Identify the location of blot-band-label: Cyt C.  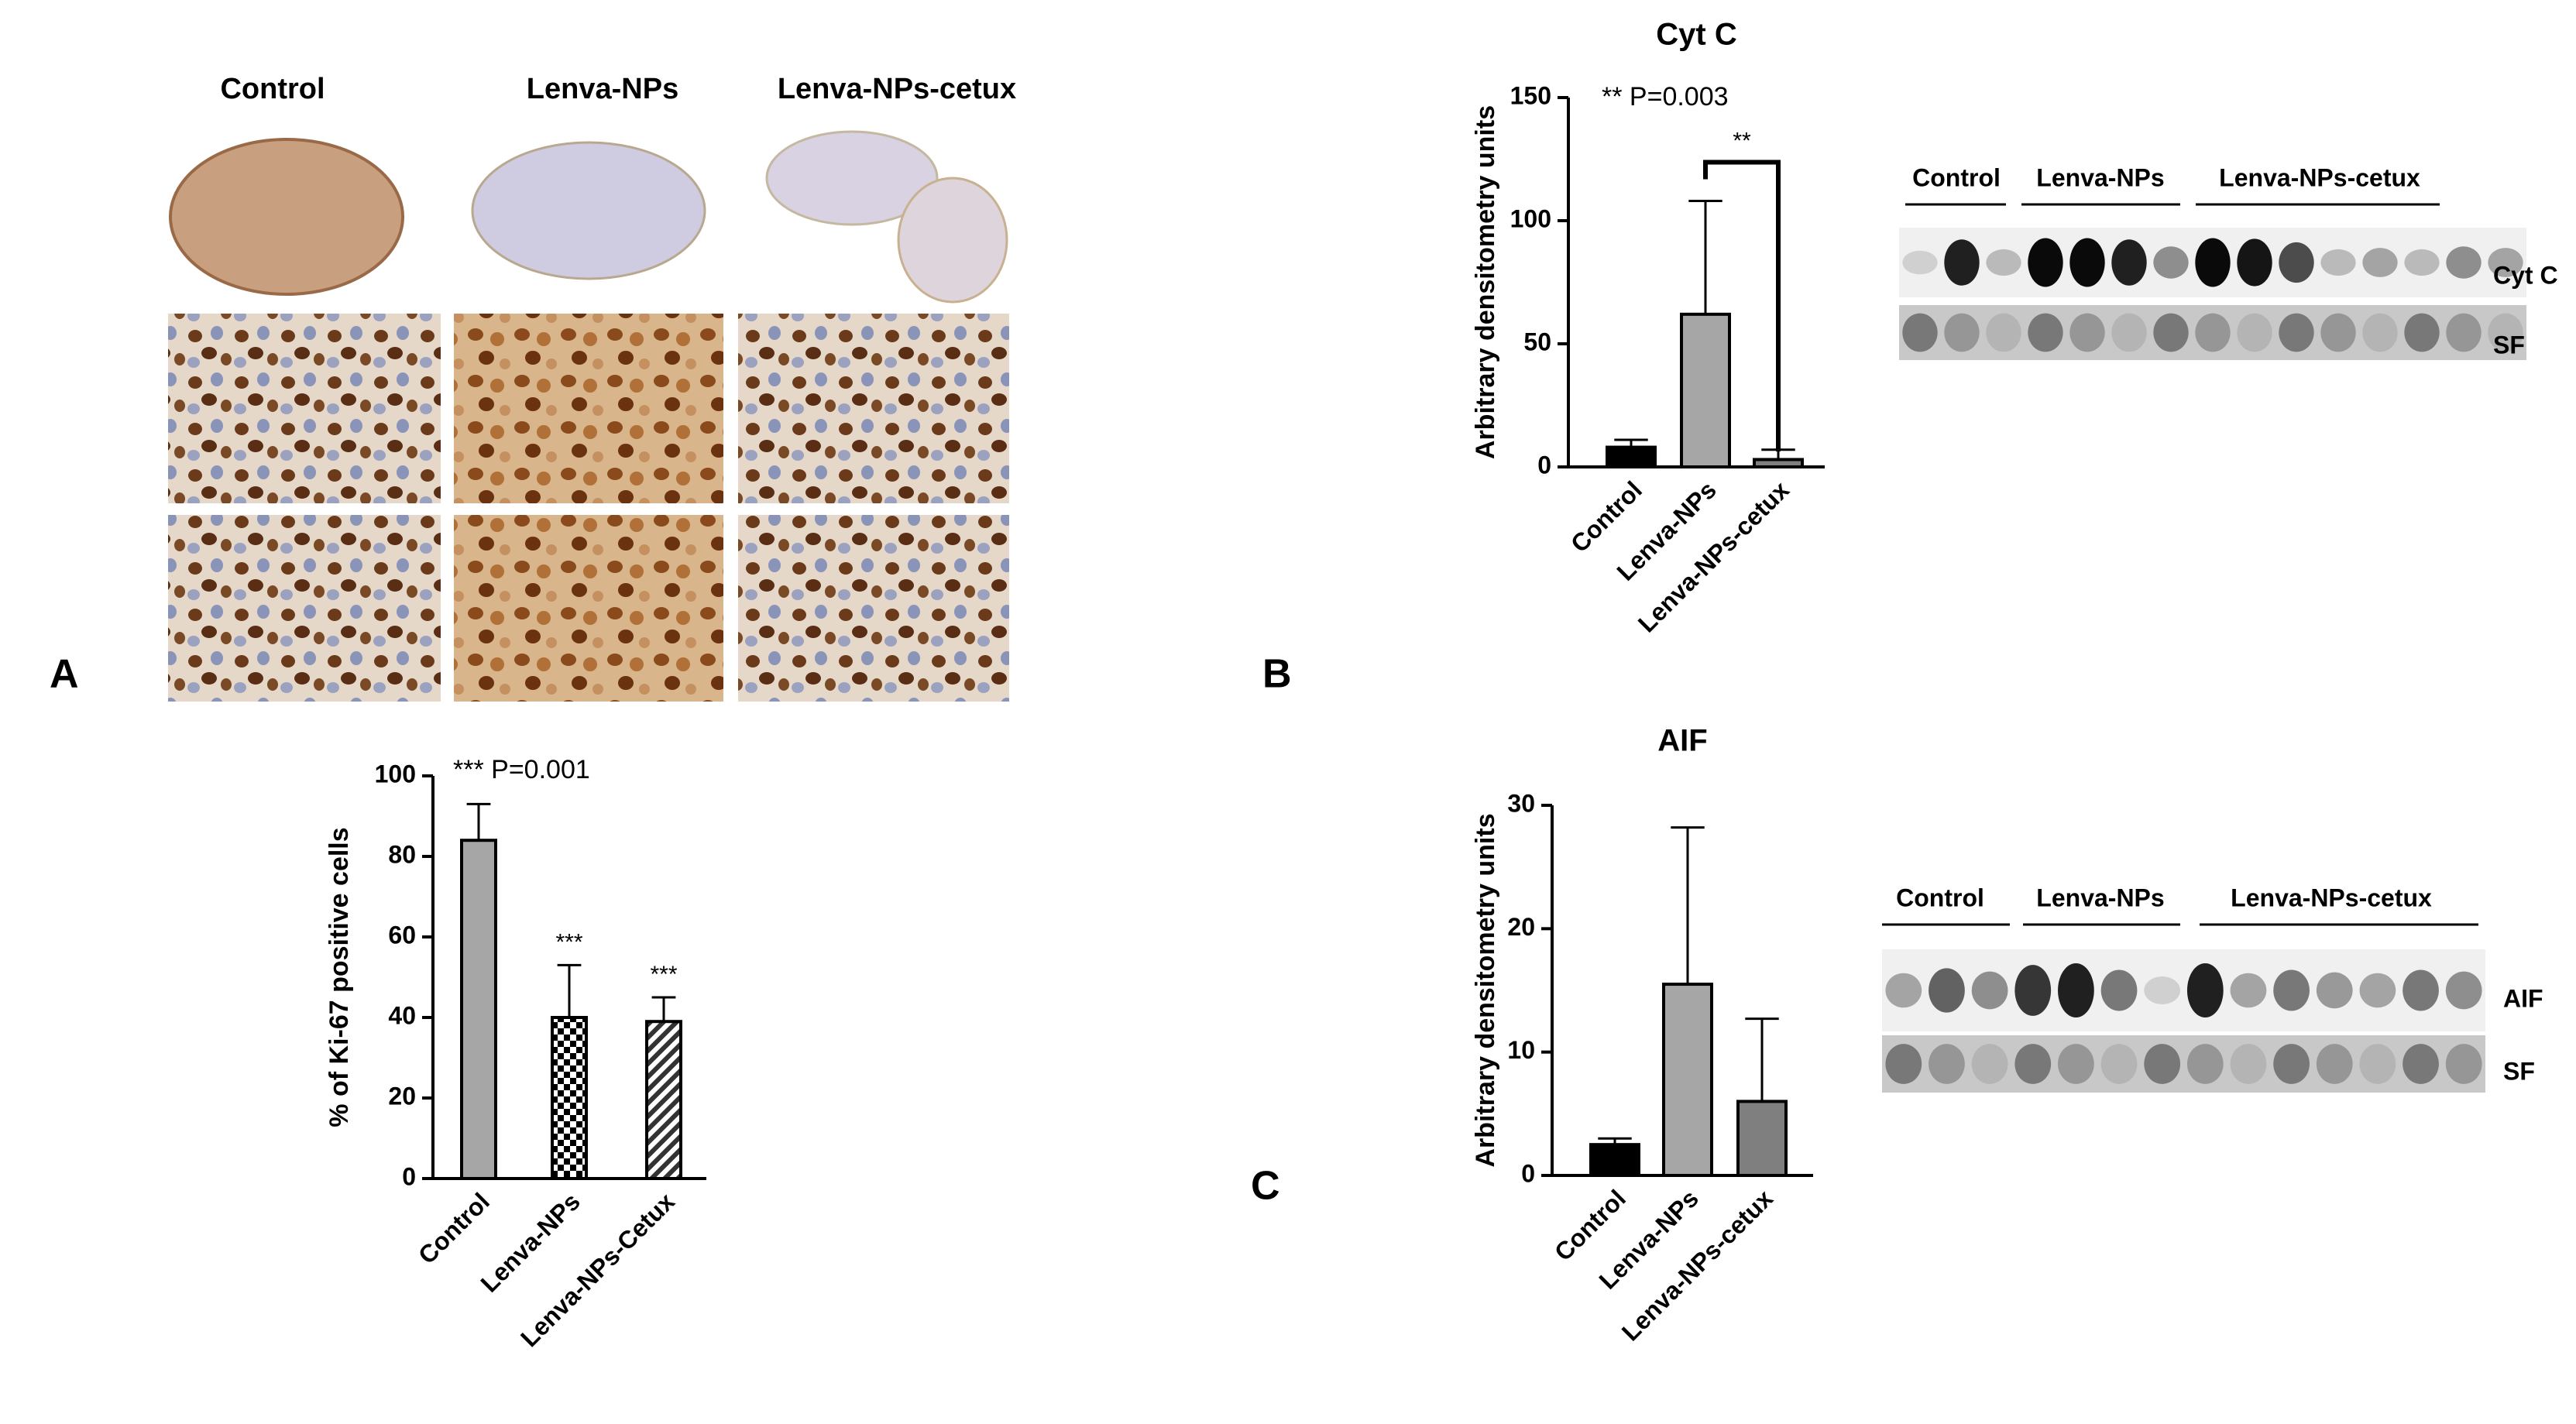
(2525, 275).